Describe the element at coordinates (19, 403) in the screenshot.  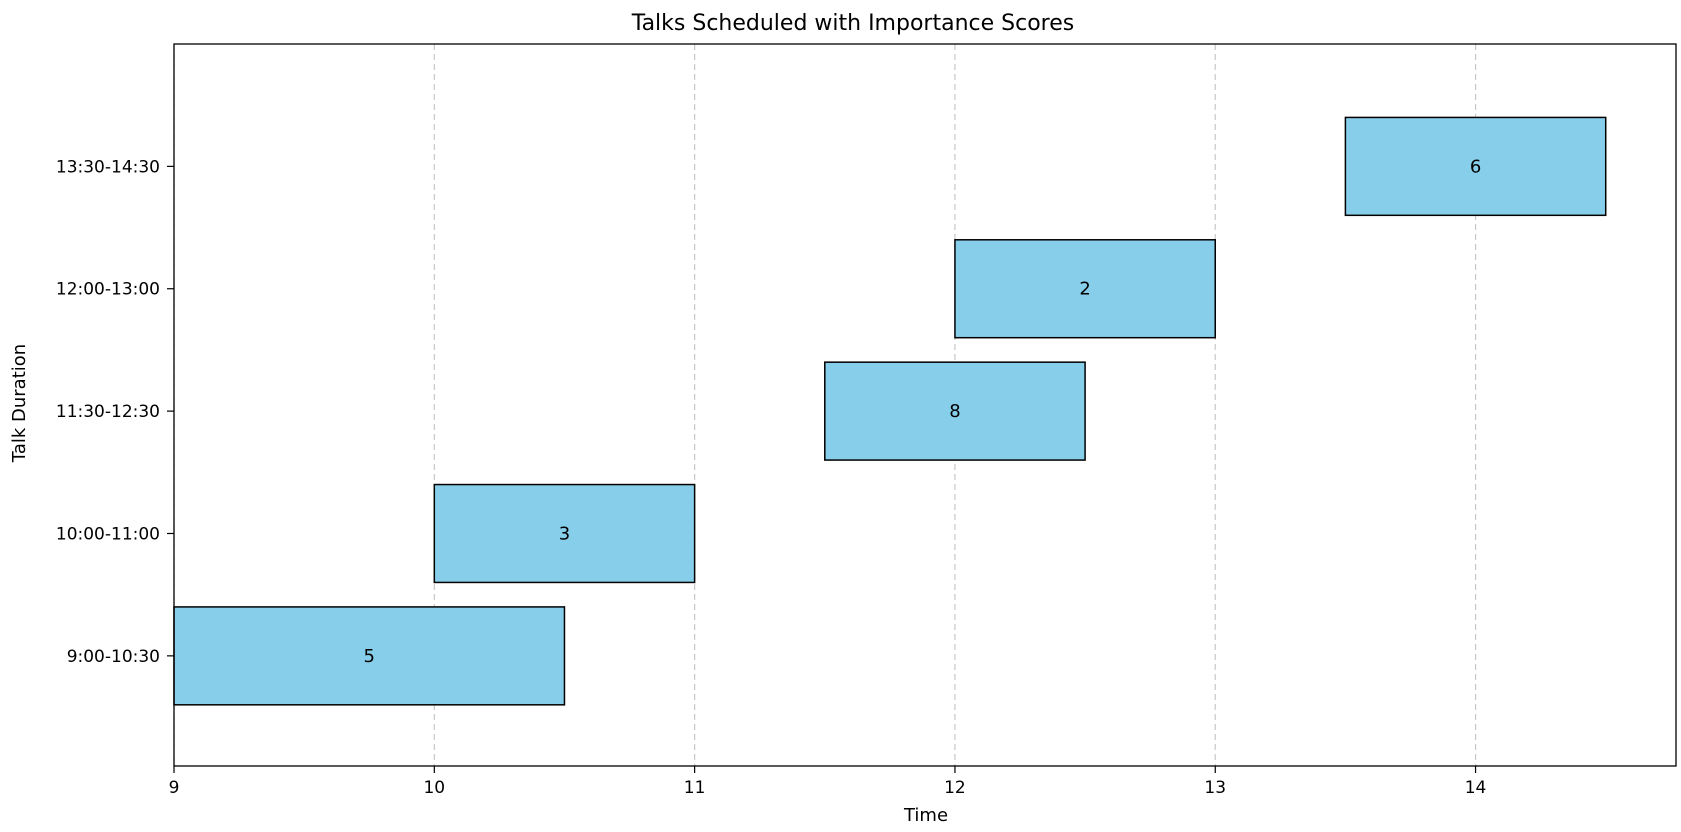
I see `y-axis-label: Talk Duration` at that location.